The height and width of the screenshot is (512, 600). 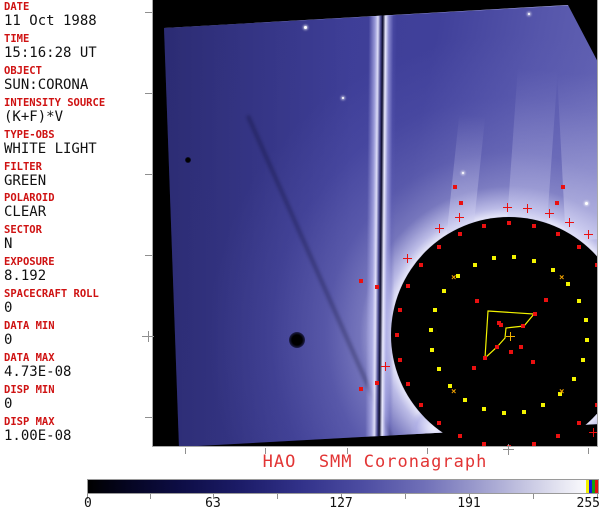 What do you see at coordinates (188, 160) in the screenshot?
I see `dark-spot` at bounding box center [188, 160].